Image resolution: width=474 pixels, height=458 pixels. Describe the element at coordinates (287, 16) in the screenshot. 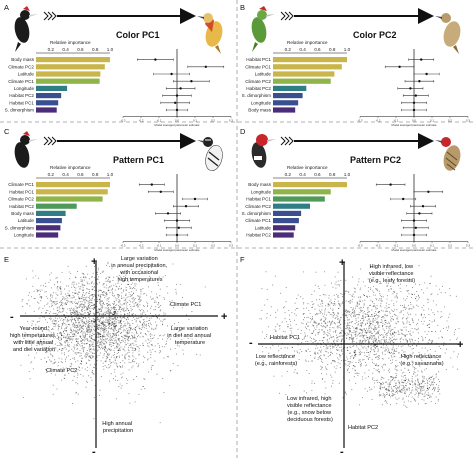

I see `chevron-icon` at that location.